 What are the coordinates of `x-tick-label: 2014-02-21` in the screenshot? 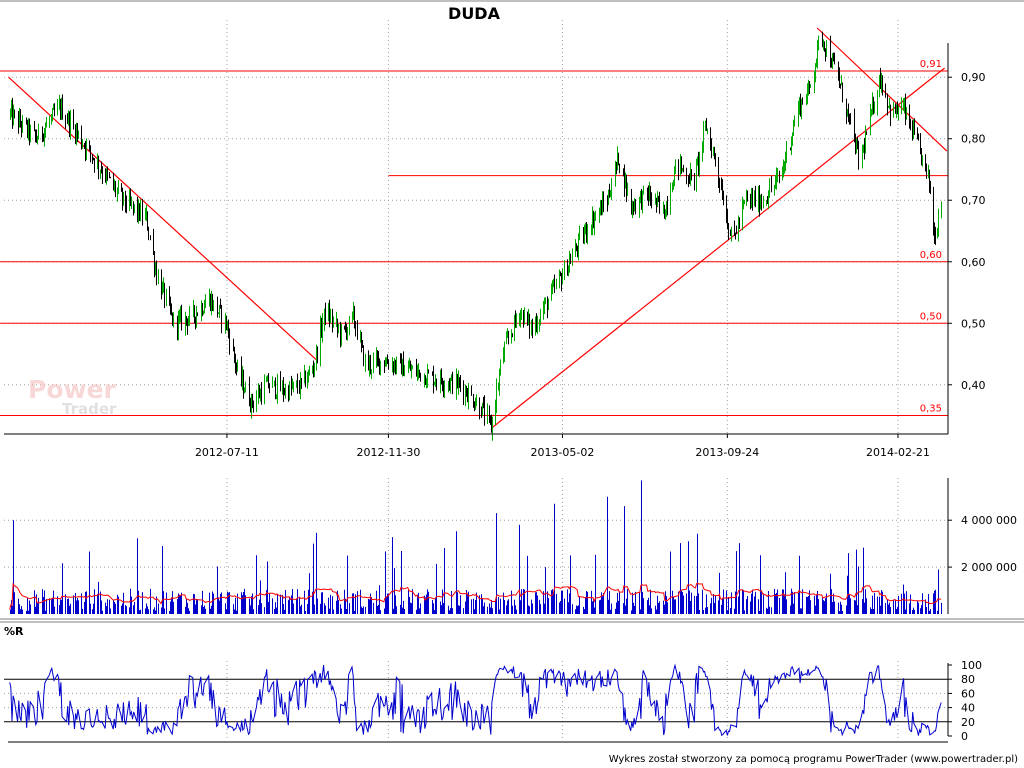 It's located at (898, 452).